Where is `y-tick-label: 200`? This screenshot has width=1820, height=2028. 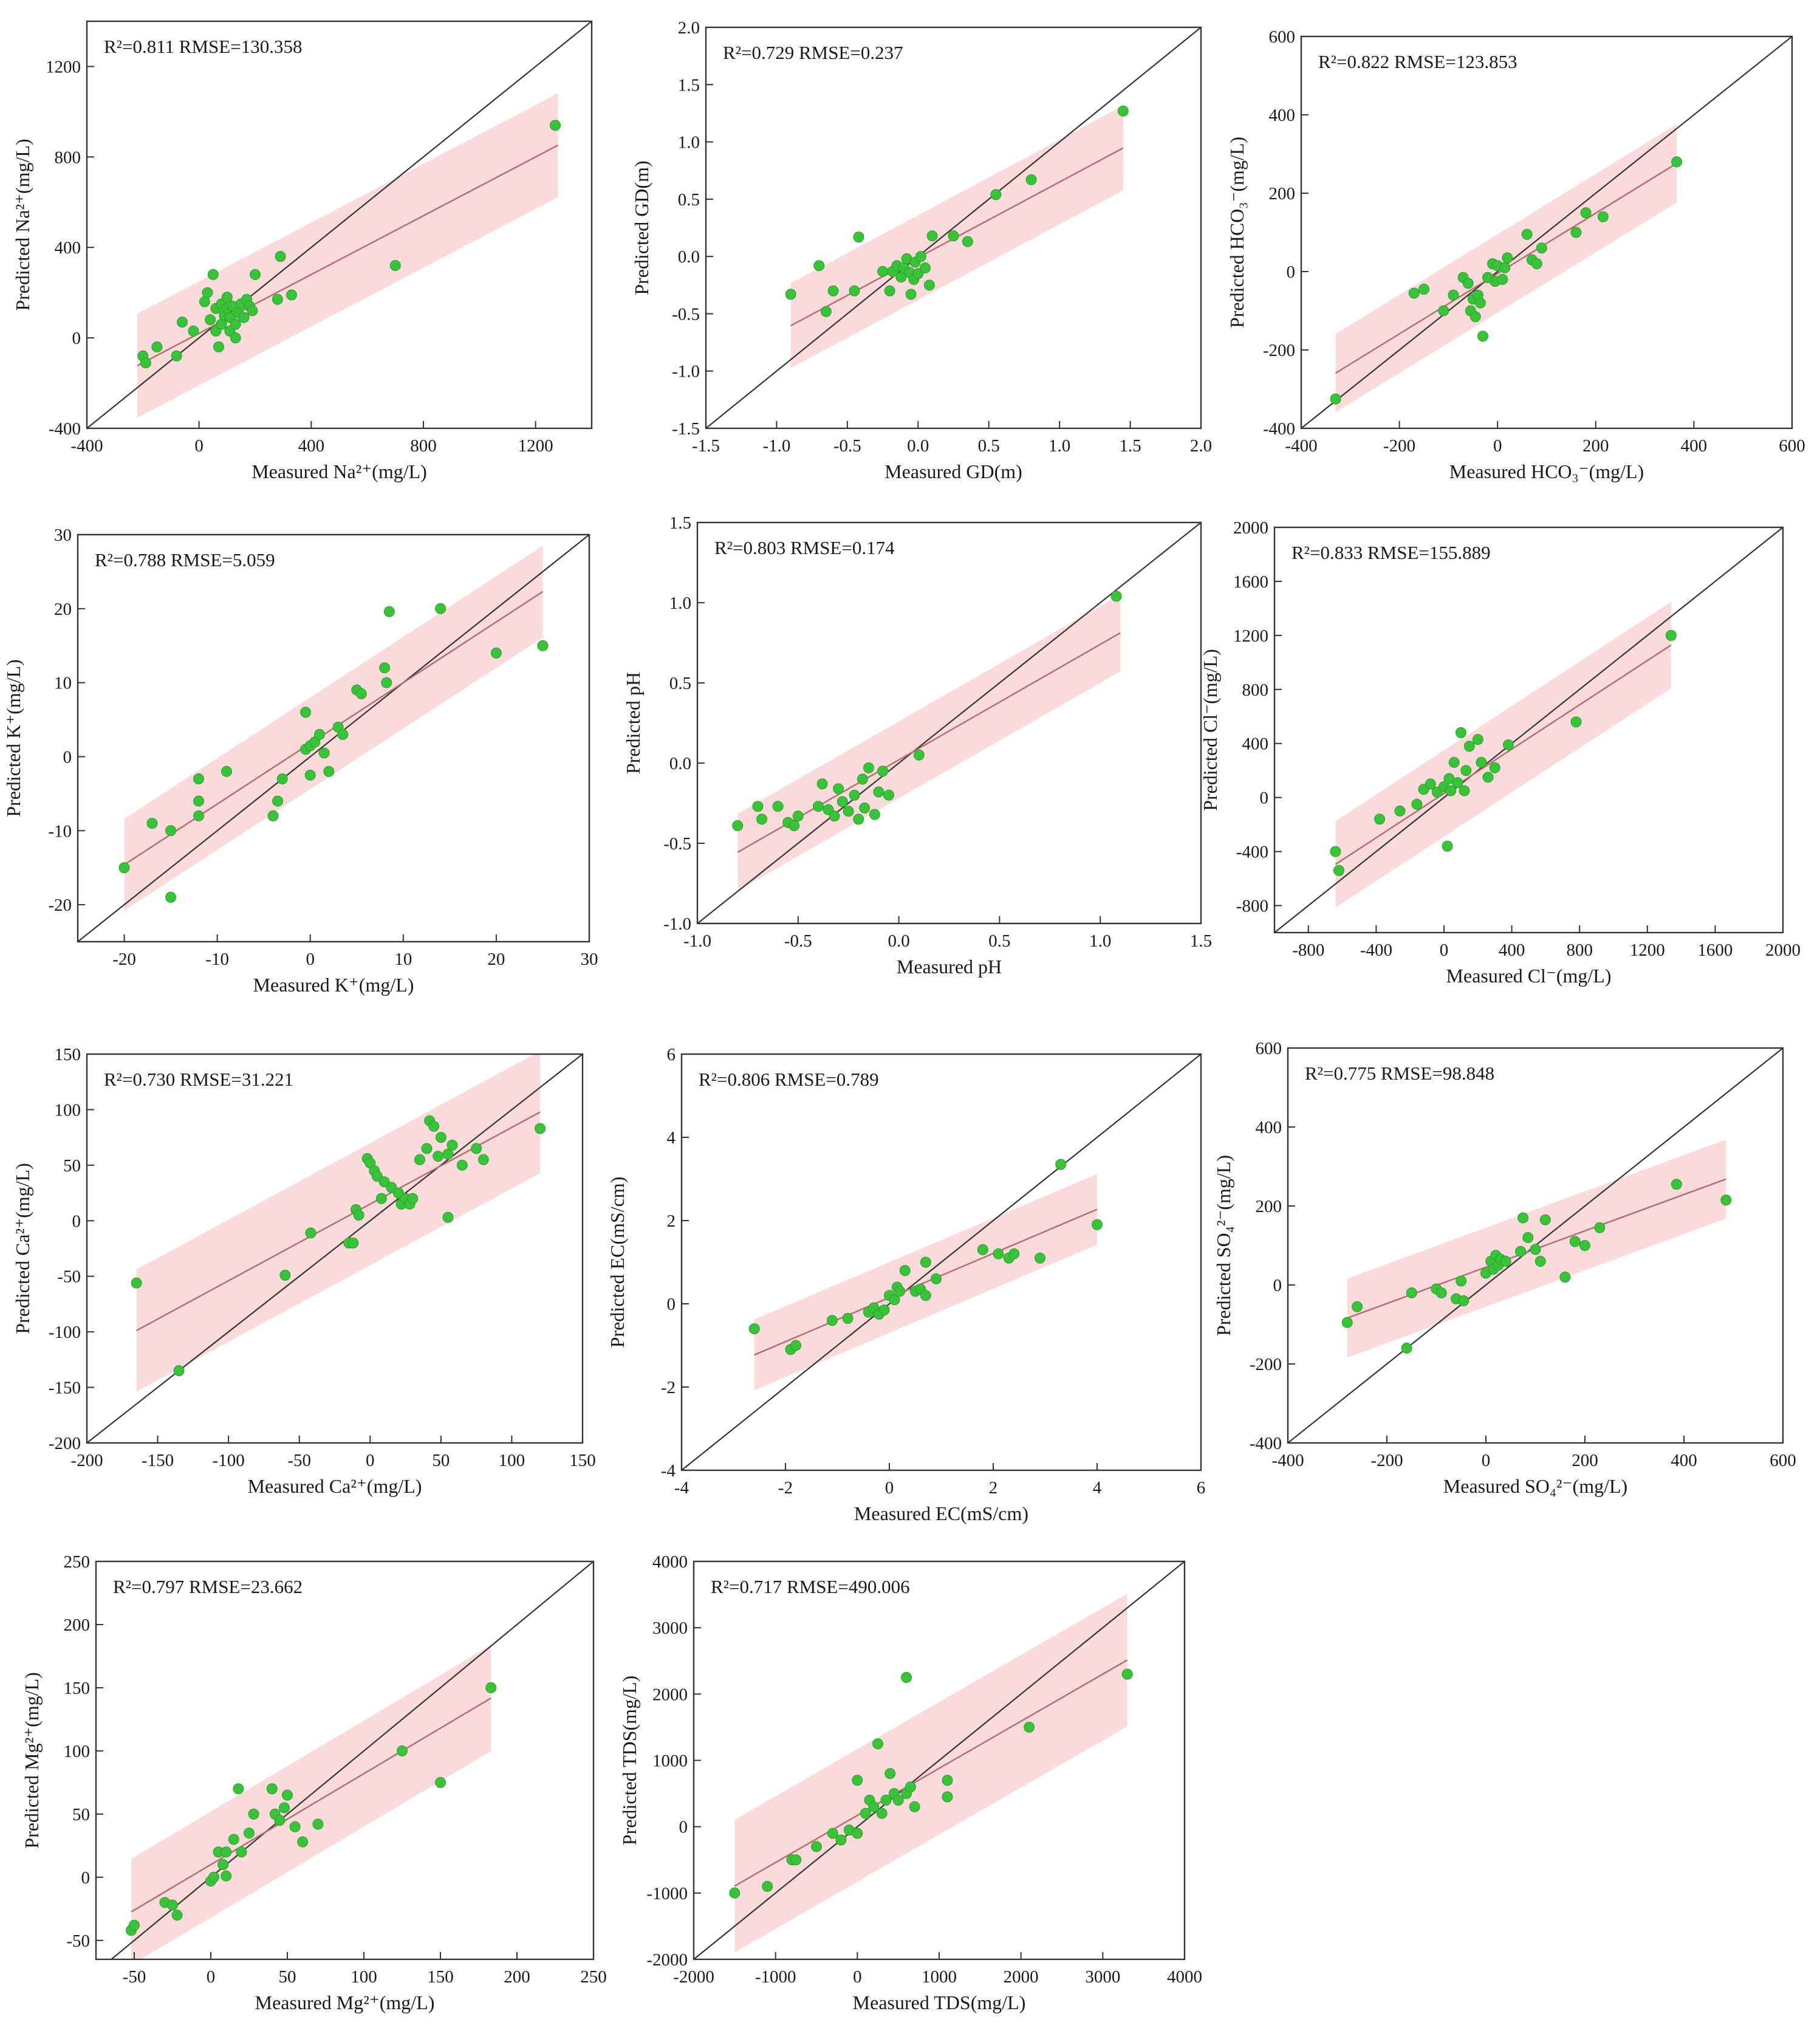 y-tick-label: 200 is located at coordinates (77, 1625).